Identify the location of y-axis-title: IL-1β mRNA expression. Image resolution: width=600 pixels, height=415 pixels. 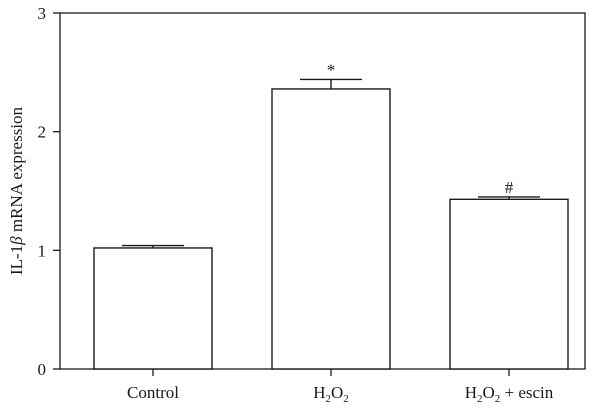
(16, 190).